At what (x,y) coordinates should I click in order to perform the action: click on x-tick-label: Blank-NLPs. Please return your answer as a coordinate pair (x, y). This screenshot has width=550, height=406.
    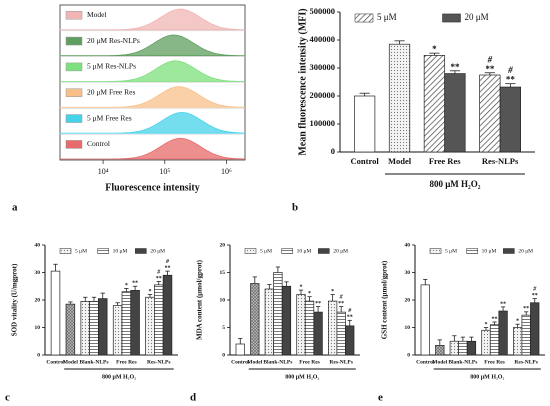
    Looking at the image, I should click on (93, 362).